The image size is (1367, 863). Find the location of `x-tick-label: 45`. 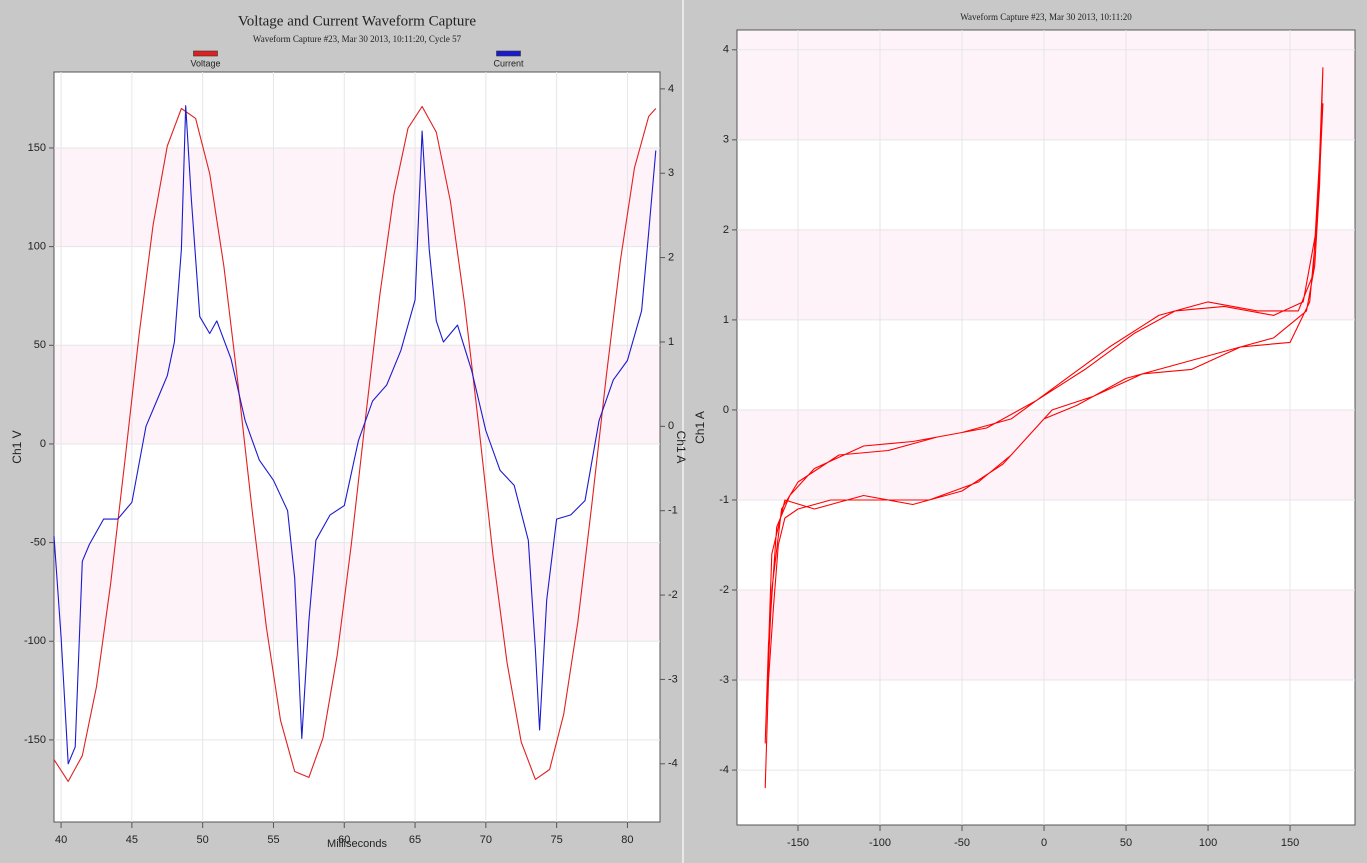

x-tick-label: 45 is located at coordinates (132, 840).